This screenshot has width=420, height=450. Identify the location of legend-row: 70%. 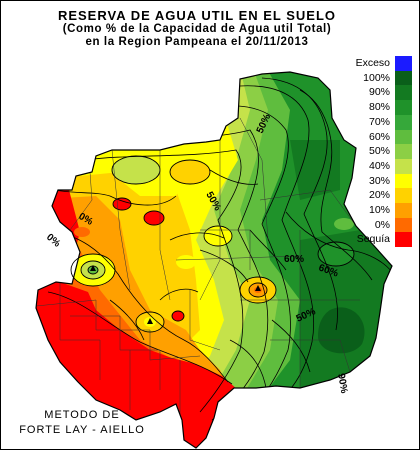
(389, 122).